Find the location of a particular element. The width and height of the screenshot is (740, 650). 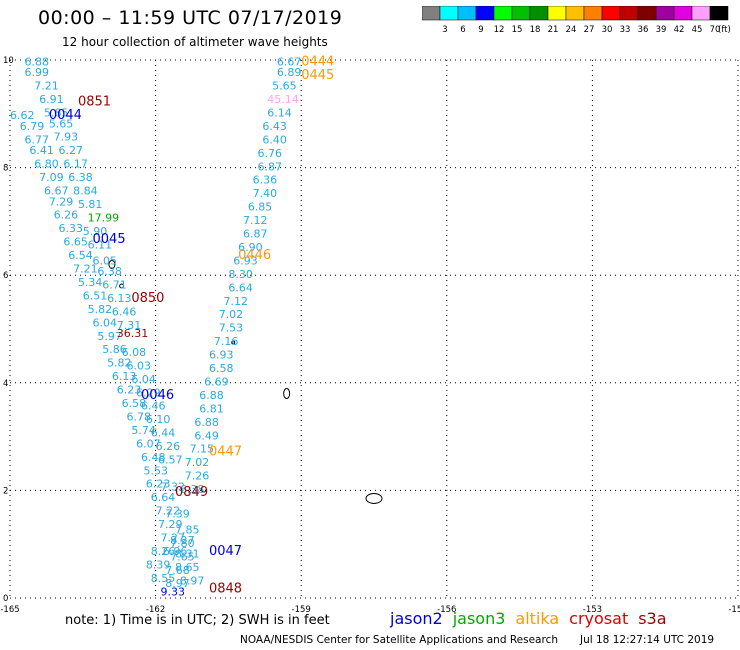

swh-value: 8.97 is located at coordinates (177, 583).